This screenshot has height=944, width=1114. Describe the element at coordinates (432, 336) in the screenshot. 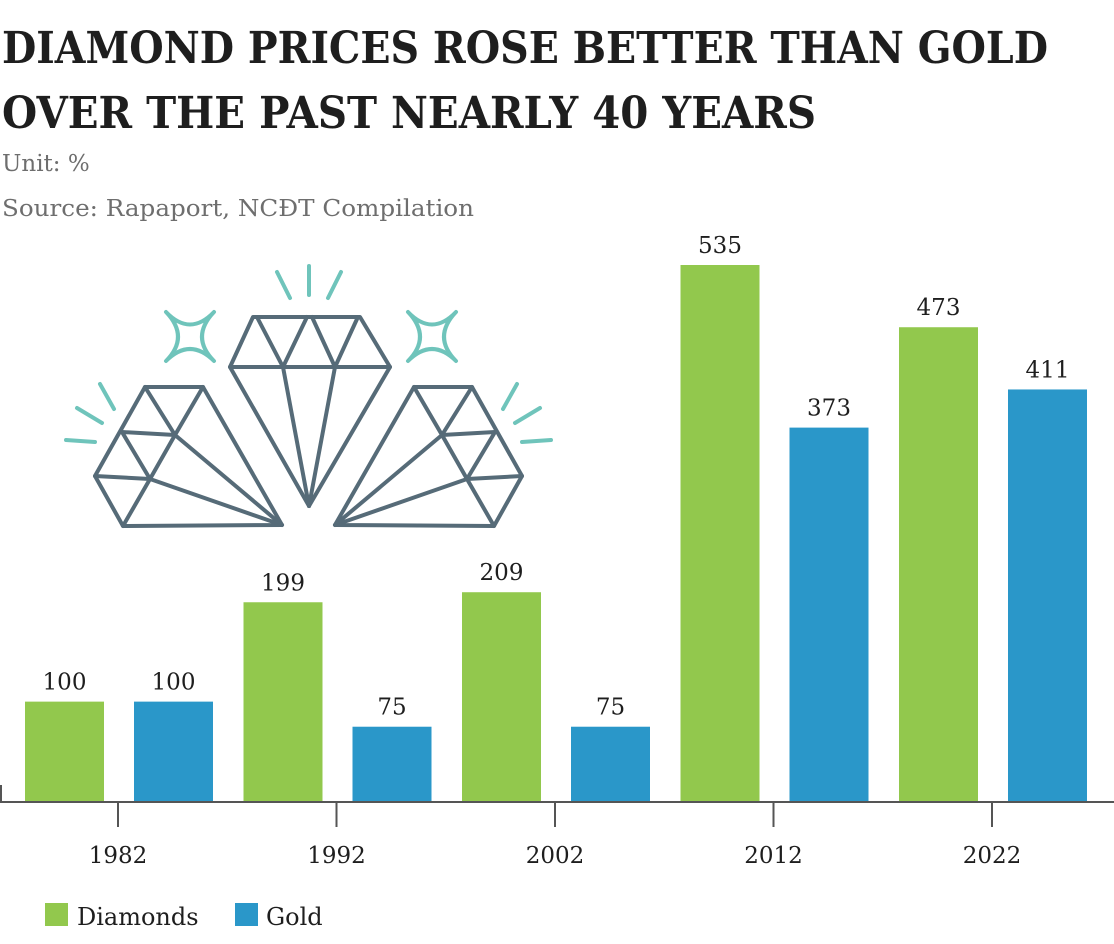

I see `sparkle-star-right-icon` at that location.